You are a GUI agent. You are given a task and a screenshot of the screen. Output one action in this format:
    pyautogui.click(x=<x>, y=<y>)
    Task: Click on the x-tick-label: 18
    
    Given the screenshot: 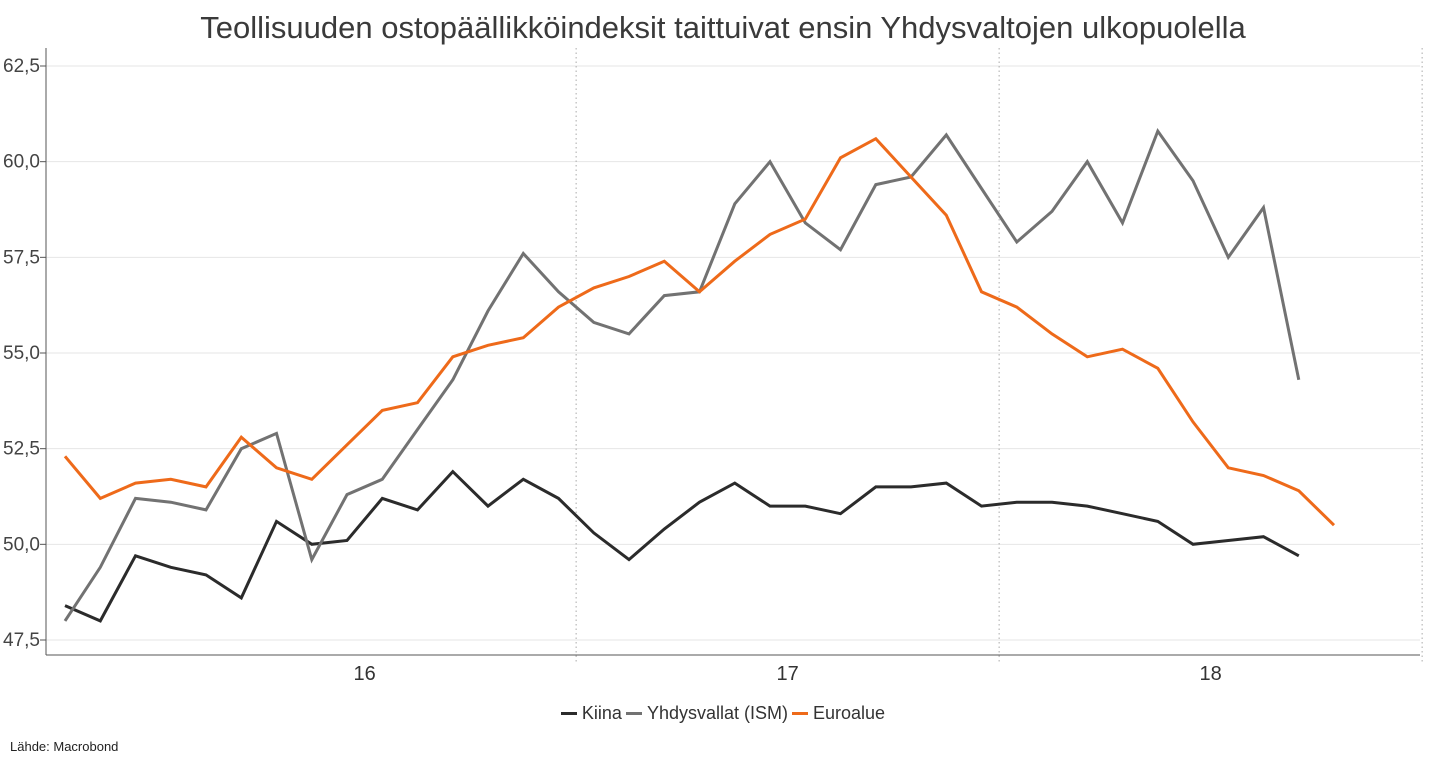 What is the action you would take?
    pyautogui.click(x=1211, y=674)
    